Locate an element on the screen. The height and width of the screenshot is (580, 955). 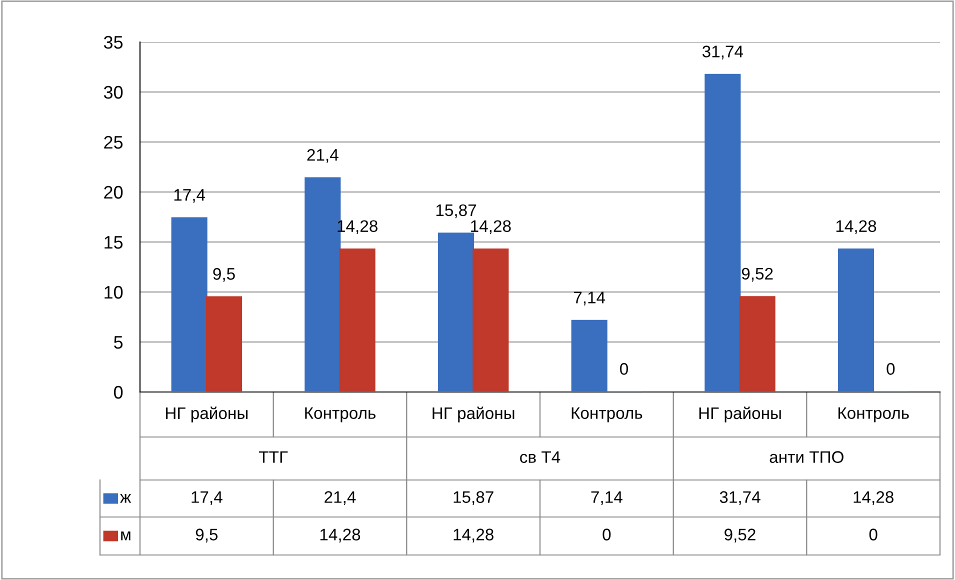
text: 17,4 is located at coordinates (190, 196).